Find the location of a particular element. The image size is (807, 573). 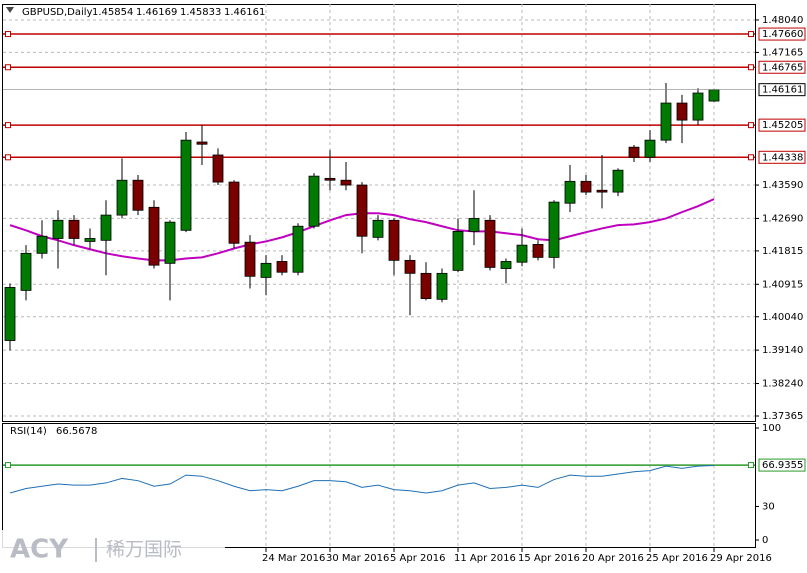

price-tag-label: 1.46161 is located at coordinates (782, 90).